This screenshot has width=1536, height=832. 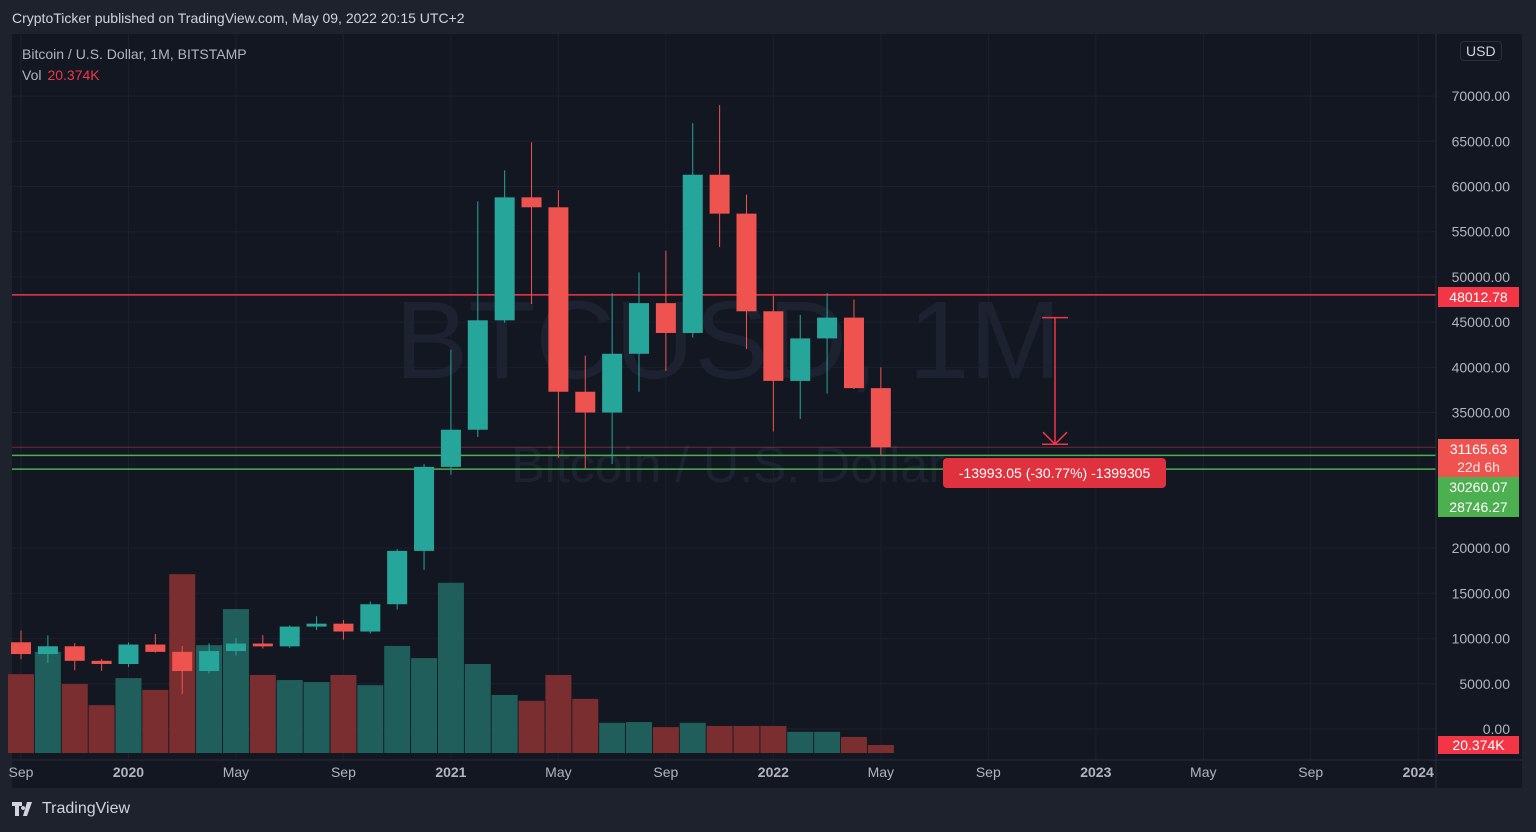 What do you see at coordinates (1481, 141) in the screenshot?
I see `price-tick: 65000.00` at bounding box center [1481, 141].